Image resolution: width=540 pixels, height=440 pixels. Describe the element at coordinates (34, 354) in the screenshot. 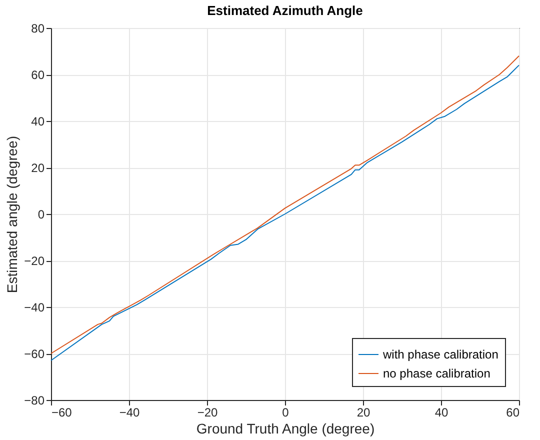

I see `y-tick-label: −60` at that location.